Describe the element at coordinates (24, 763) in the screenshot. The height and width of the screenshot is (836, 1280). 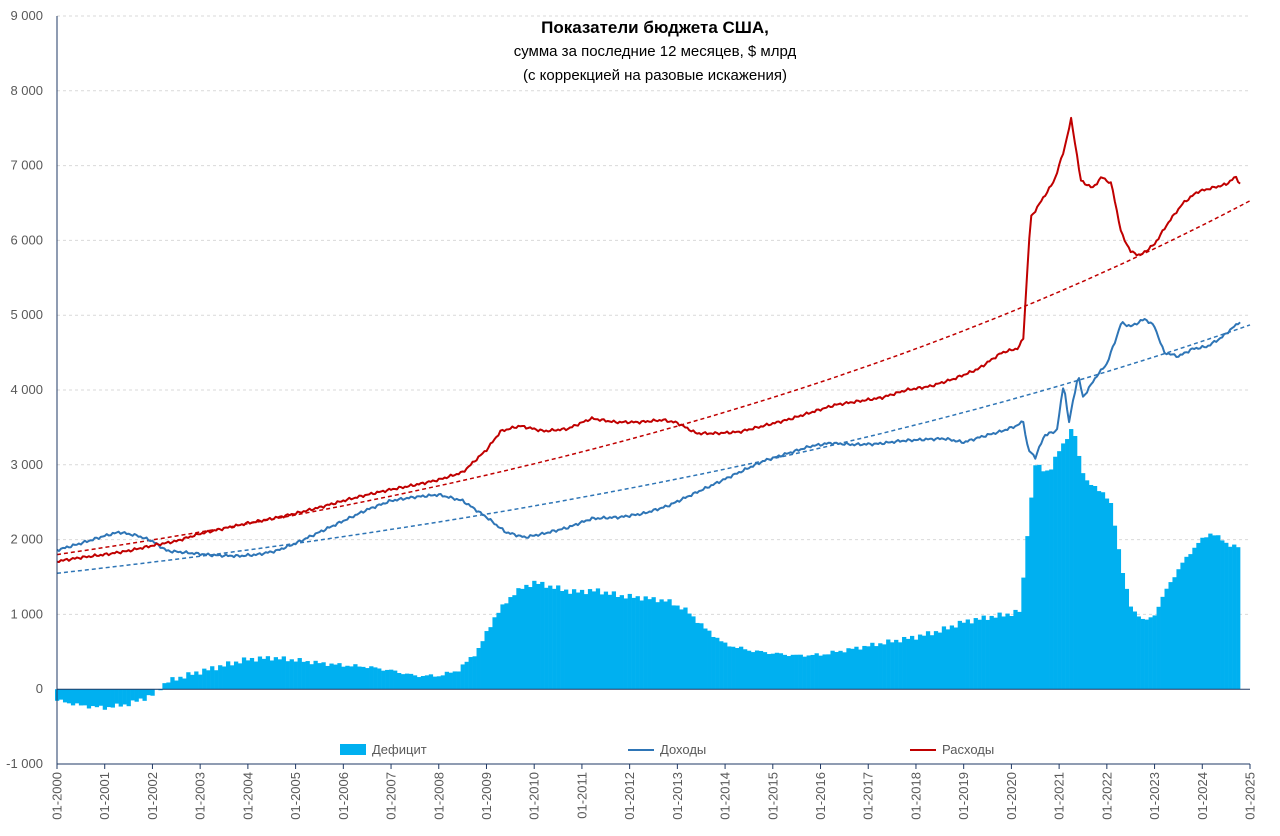
I see `y-tick-label: -1 000` at that location.